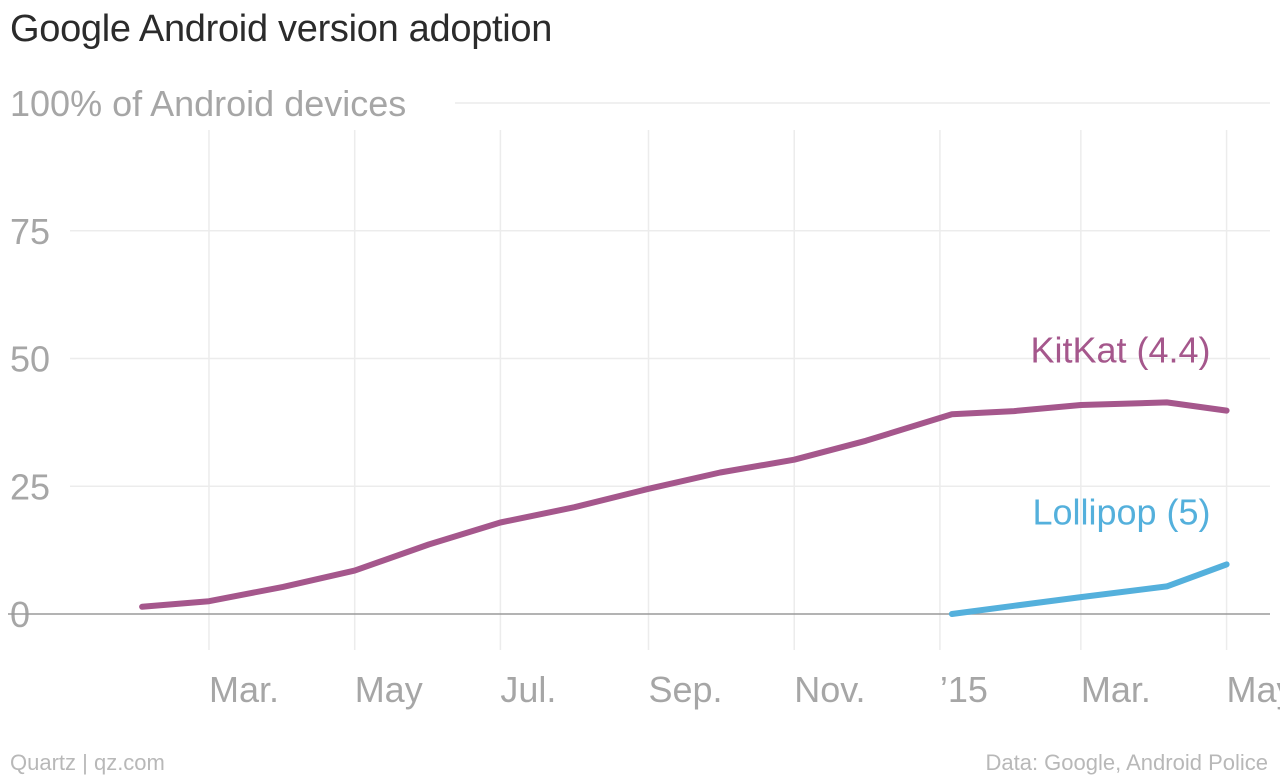 The width and height of the screenshot is (1280, 780). Describe the element at coordinates (1120, 430) in the screenshot. I see `series-labels: KitKat (4.4) Lollipop (5)` at that location.